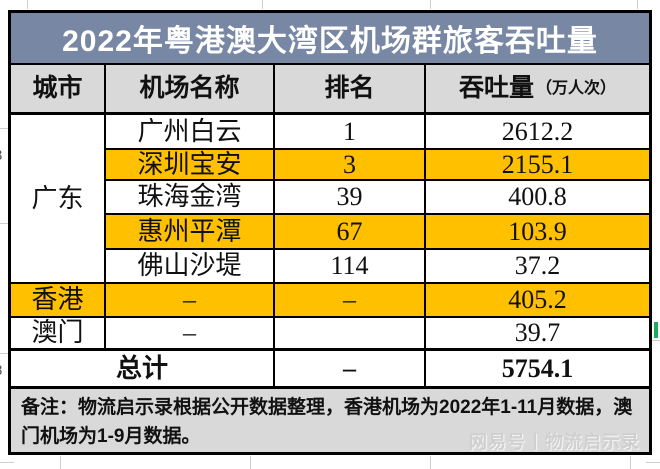 The height and width of the screenshot is (469, 660). What do you see at coordinates (576, 88) in the screenshot?
I see `throughput-unit: （万人次）` at bounding box center [576, 88].